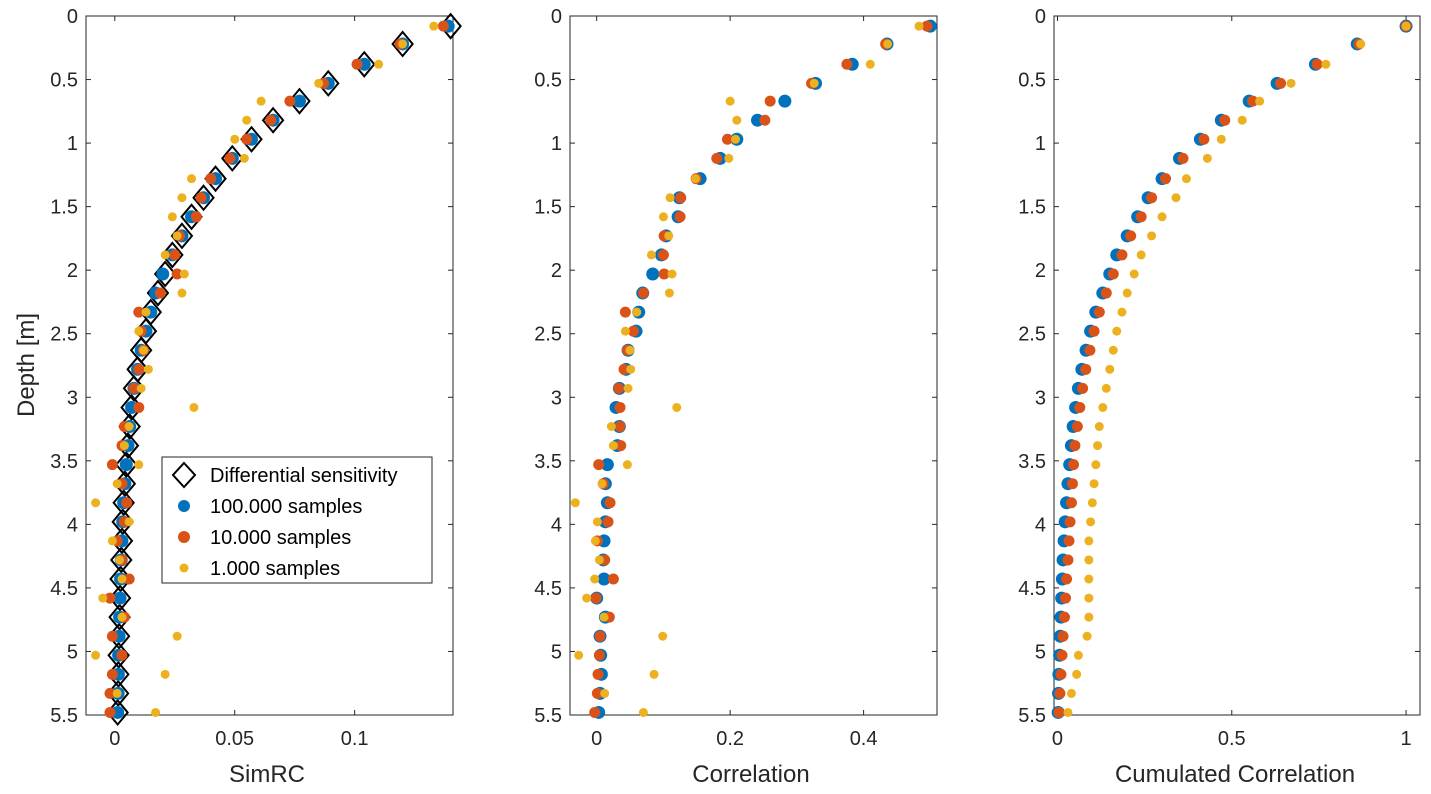 The image size is (1431, 794). I want to click on y-tick-label: 2, so click(1040, 271).